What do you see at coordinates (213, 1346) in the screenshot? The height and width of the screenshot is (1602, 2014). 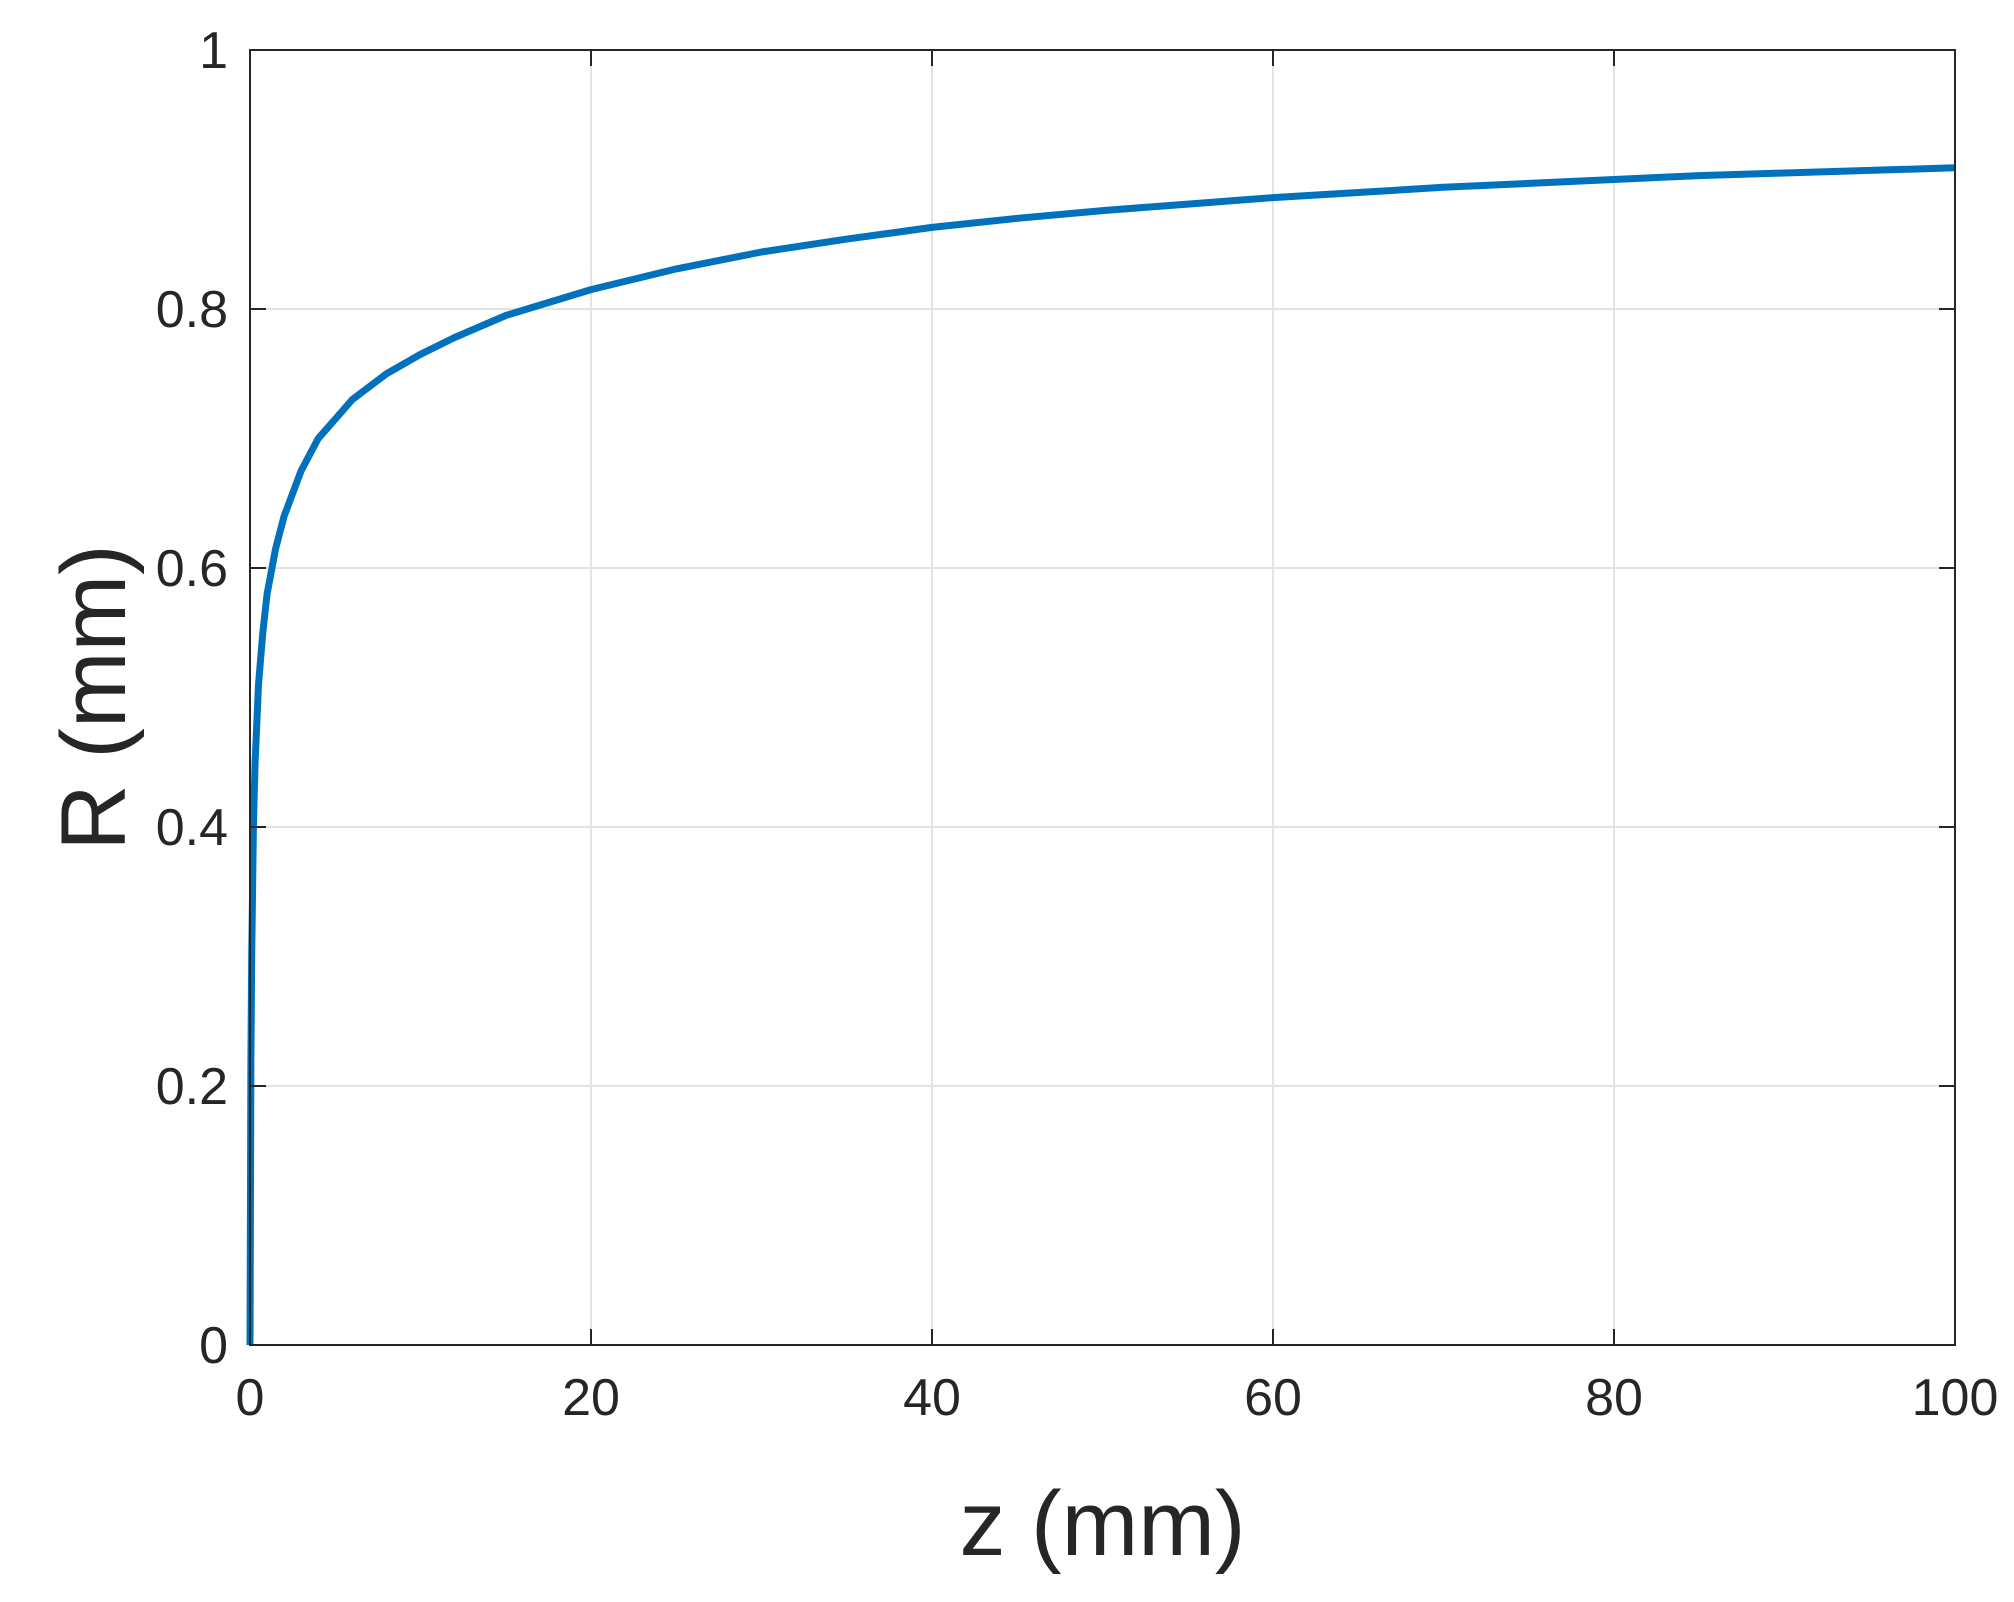 I see `y-tick-label: 0` at bounding box center [213, 1346].